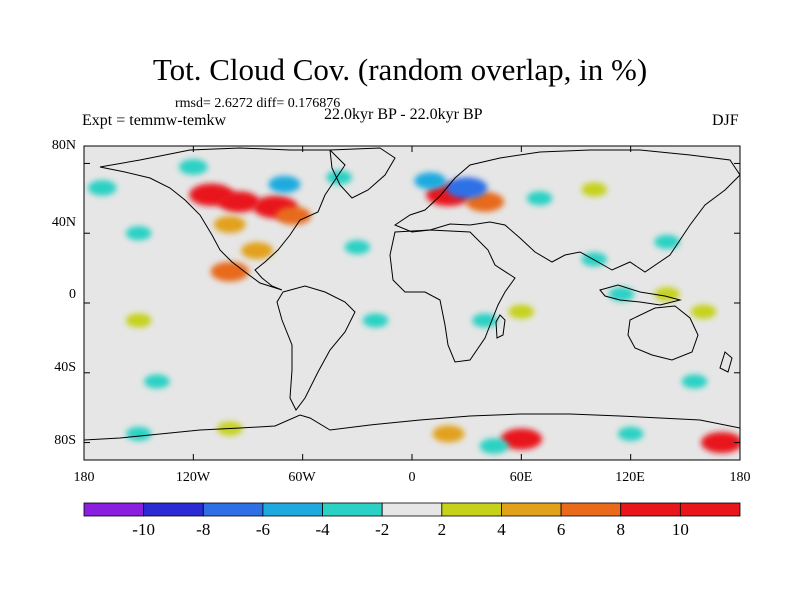 The height and width of the screenshot is (600, 800). Describe the element at coordinates (193, 477) in the screenshot. I see `x-tick-label: 120W` at that location.